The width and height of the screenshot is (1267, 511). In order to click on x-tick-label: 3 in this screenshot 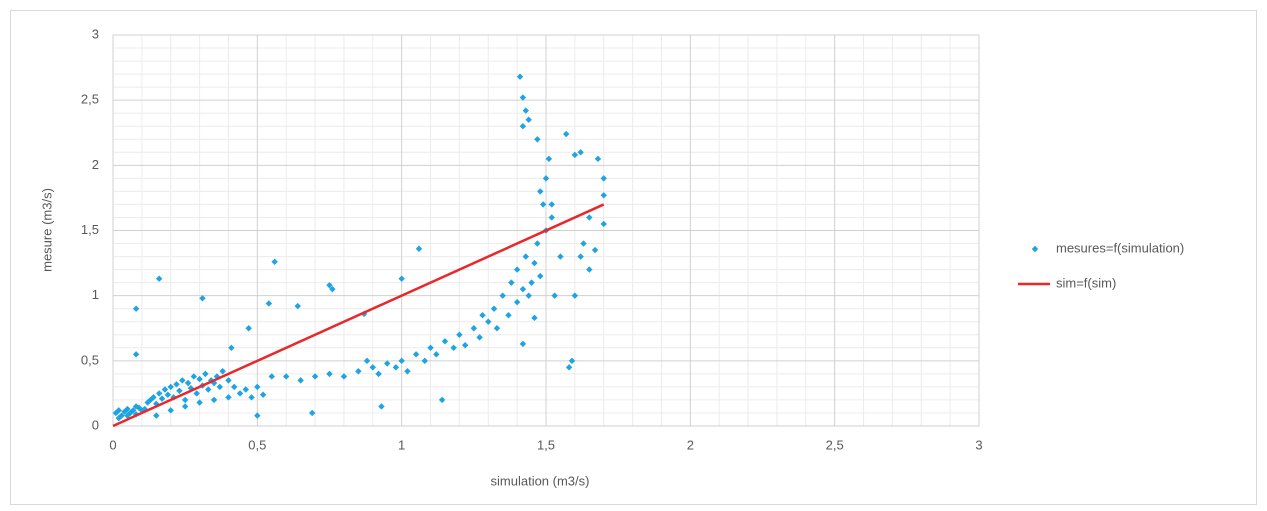, I will do `click(978, 444)`.